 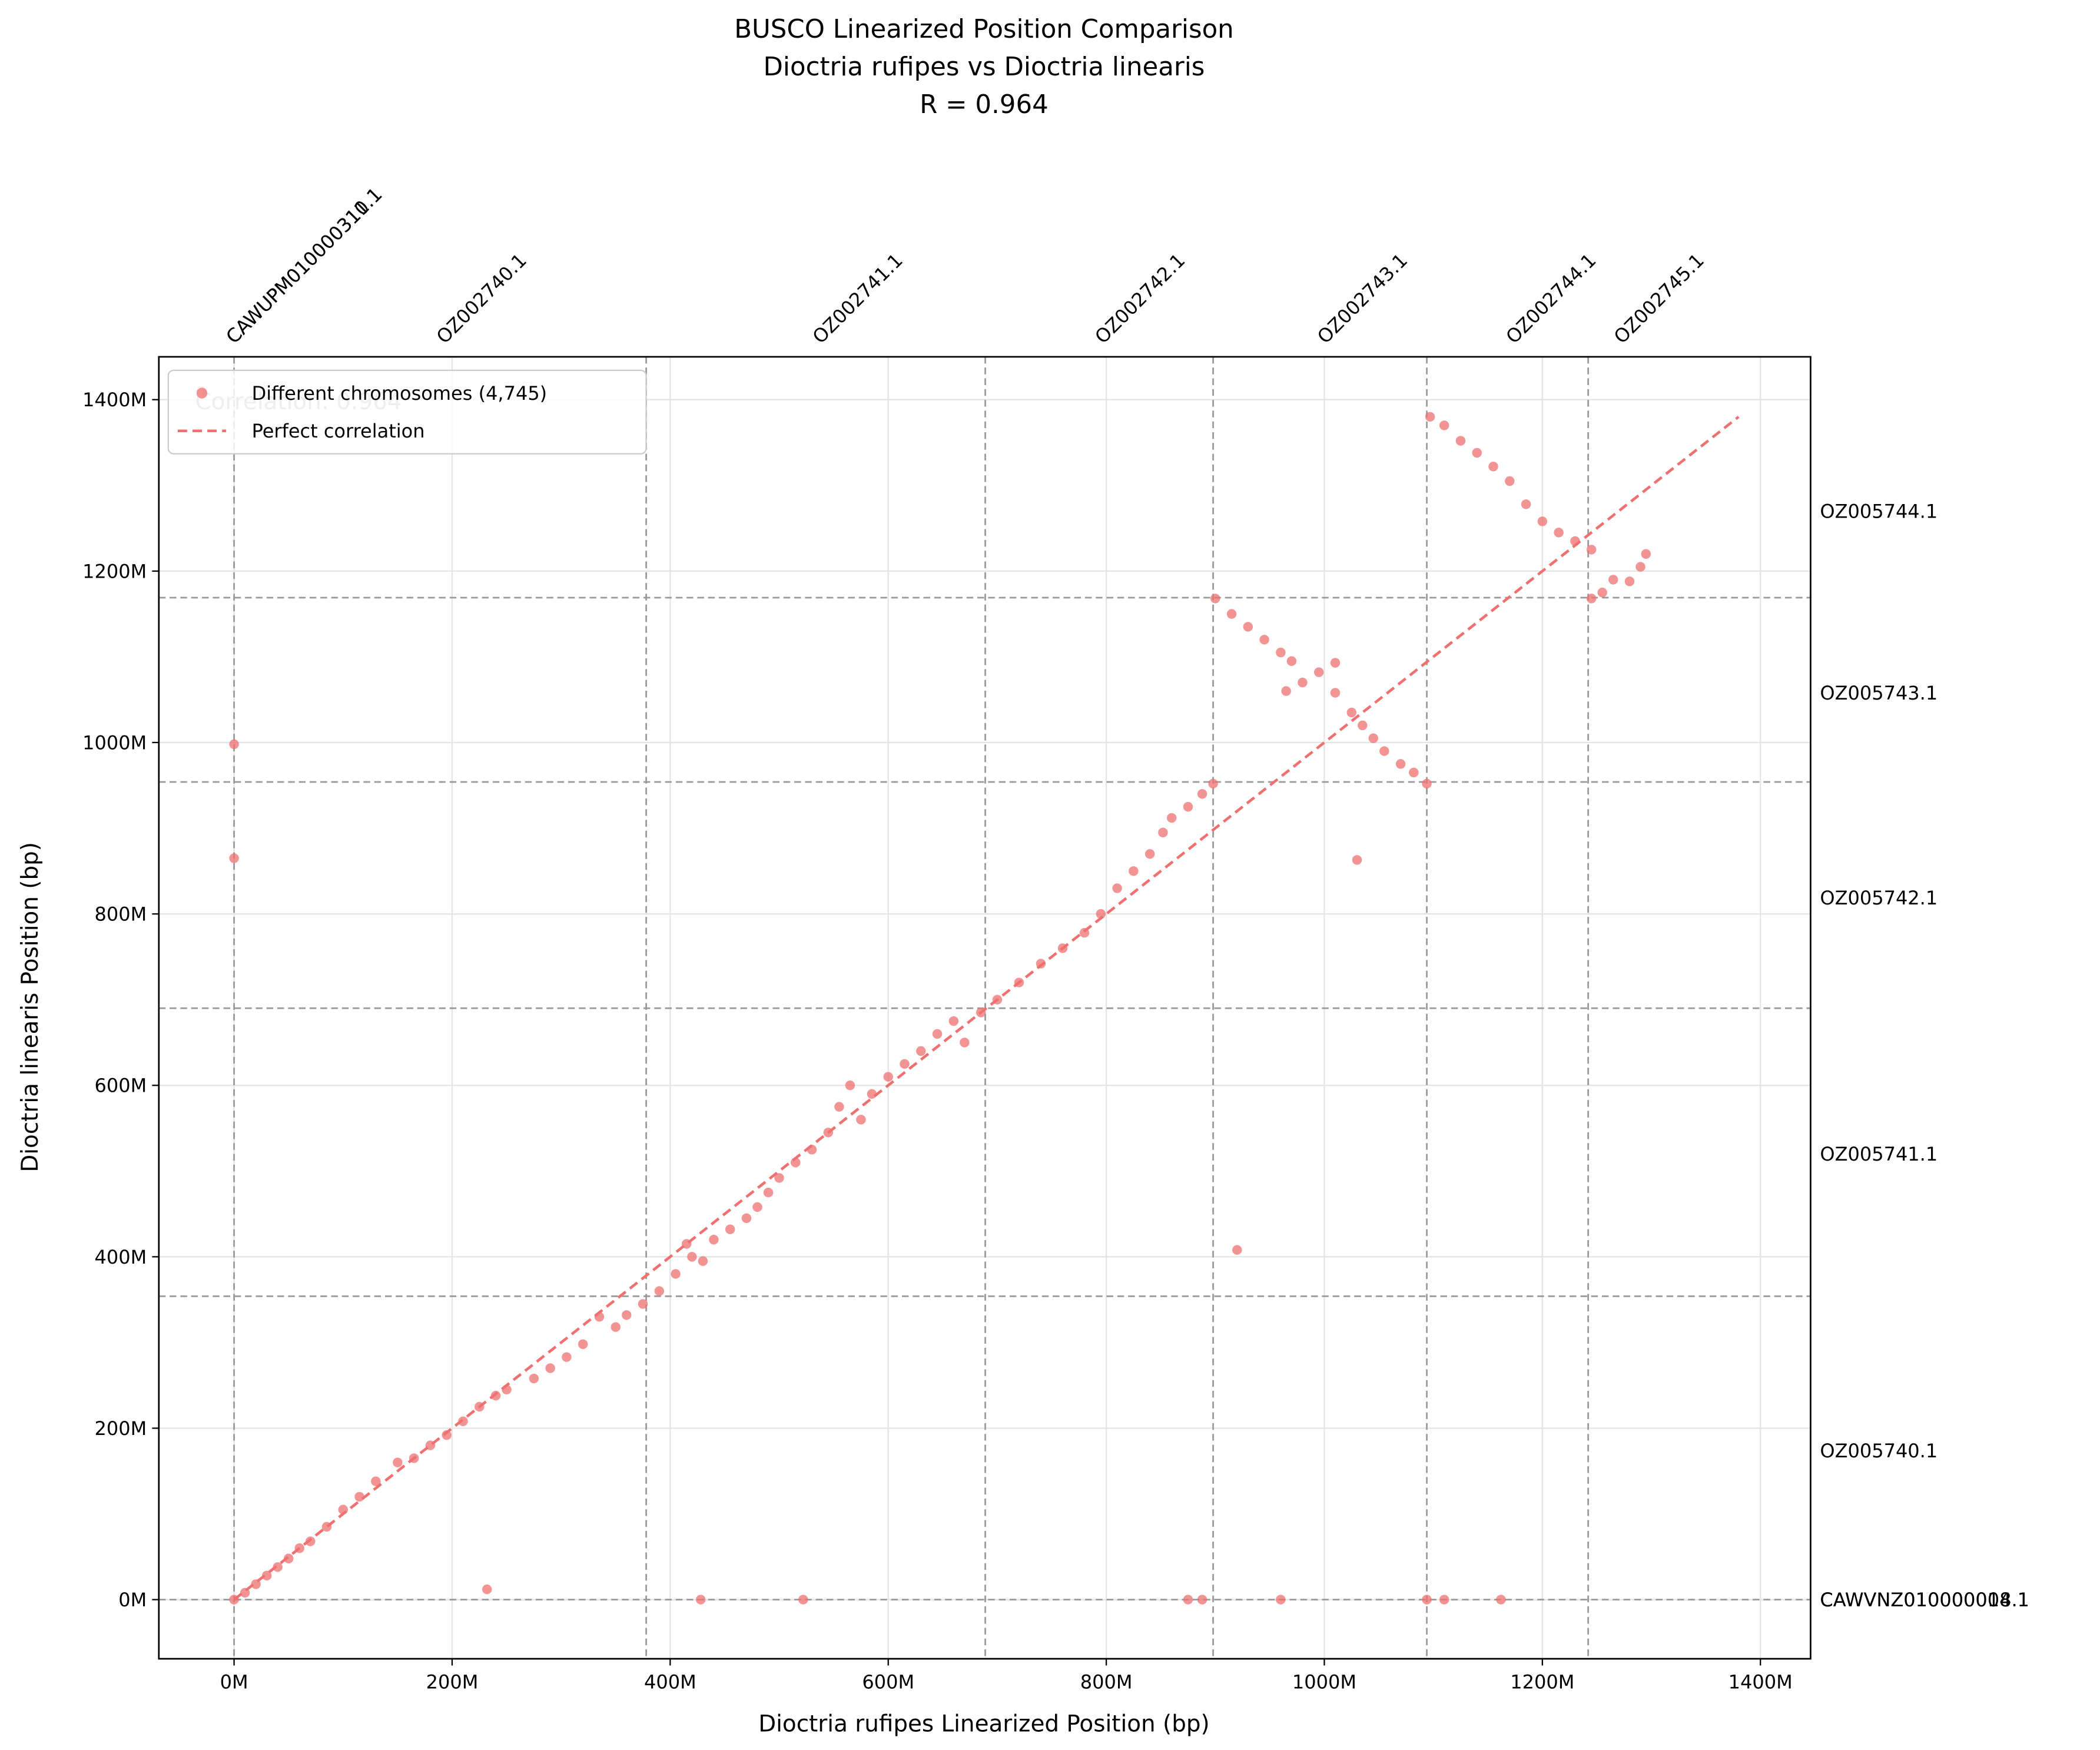 What do you see at coordinates (114, 742) in the screenshot?
I see `y-tick-label: 1000M` at bounding box center [114, 742].